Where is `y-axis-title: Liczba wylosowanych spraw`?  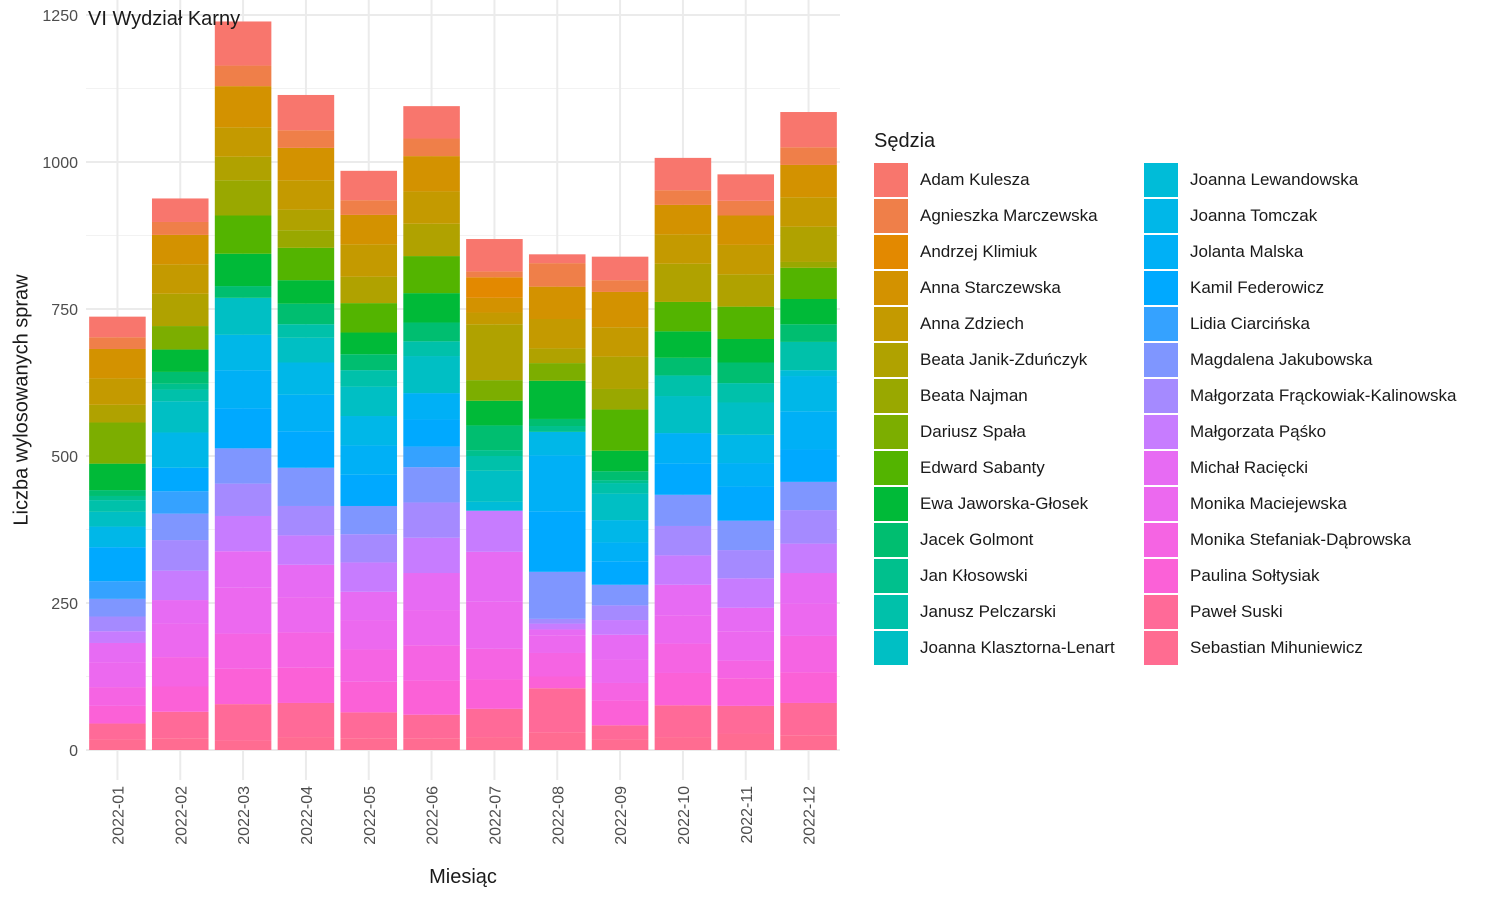
y-axis-title: Liczba wylosowanych spraw is located at coordinates (21, 400).